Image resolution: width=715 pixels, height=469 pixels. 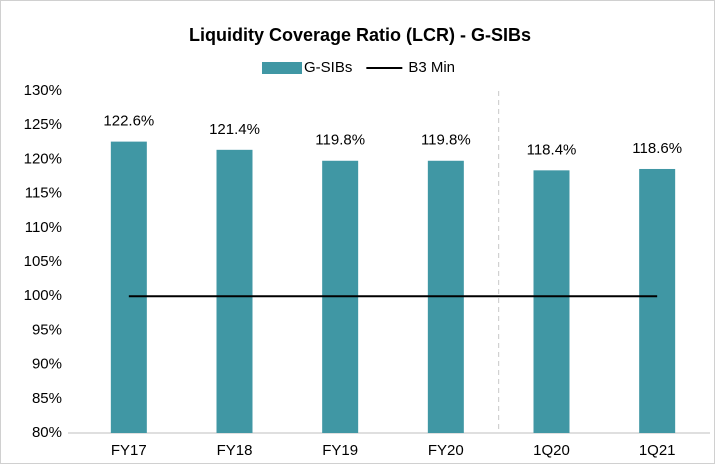 I want to click on x-tick-label: FY18, so click(x=235, y=450).